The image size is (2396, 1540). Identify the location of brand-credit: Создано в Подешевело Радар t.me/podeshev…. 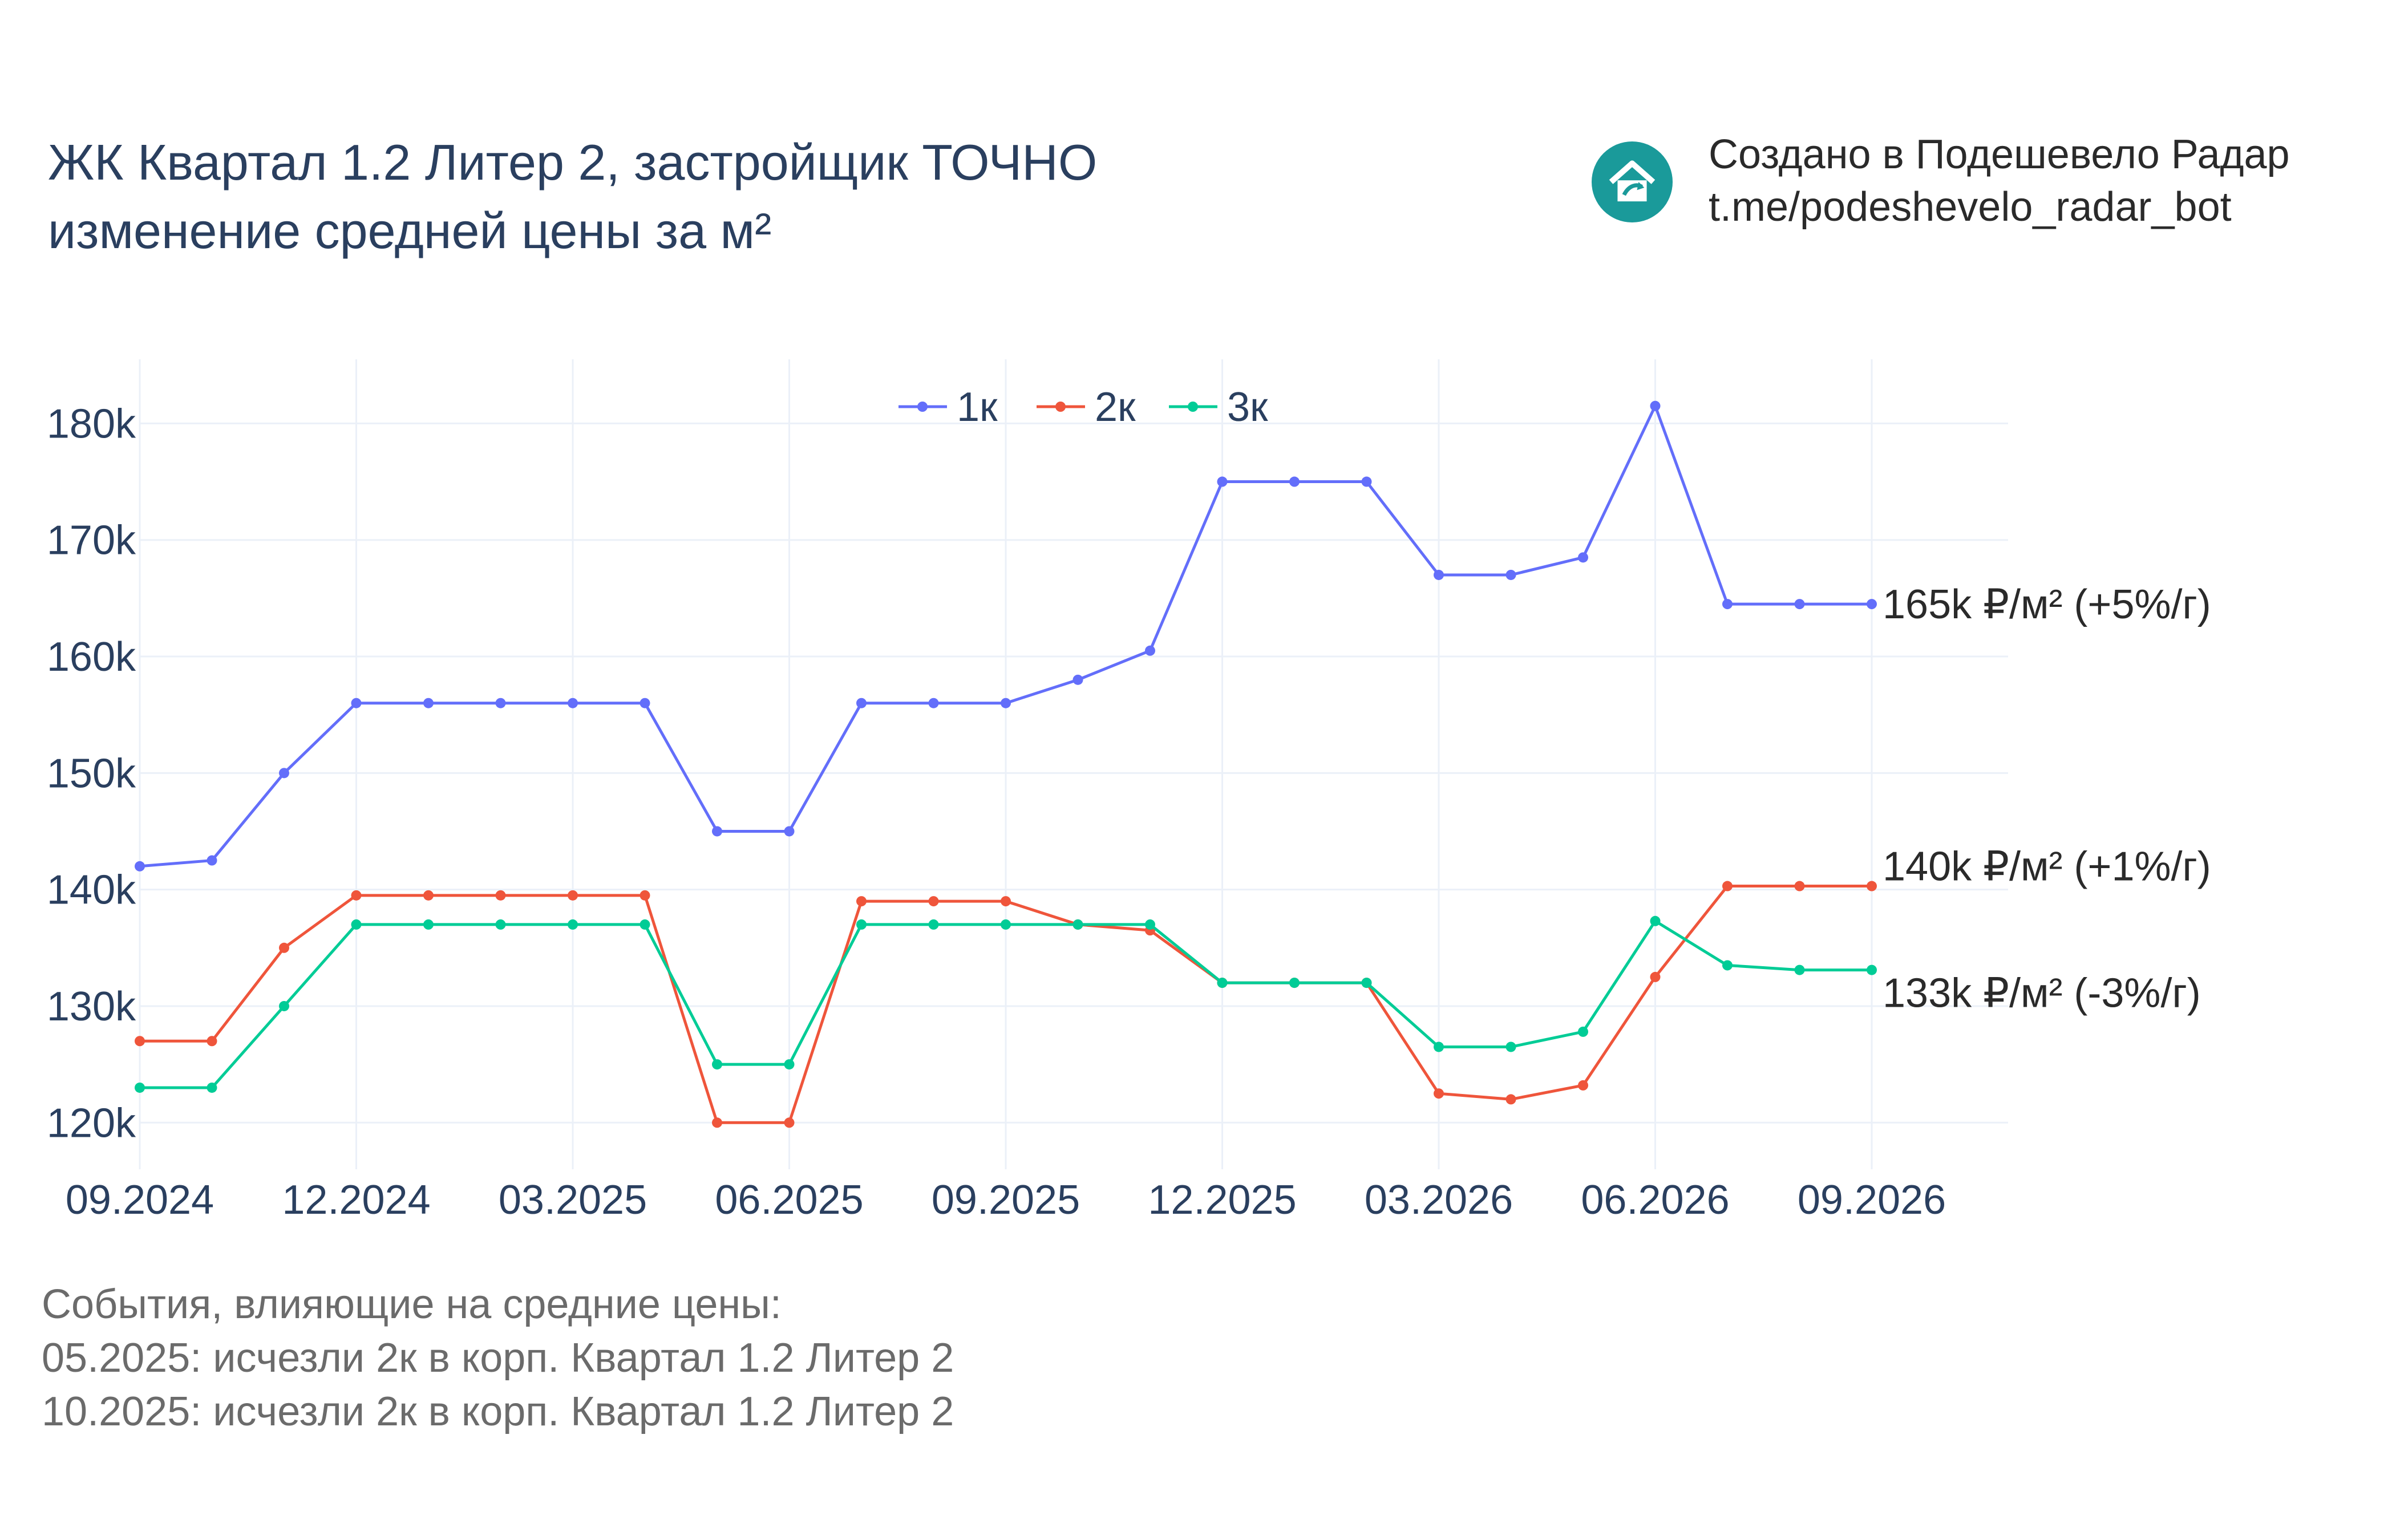
(2000, 181).